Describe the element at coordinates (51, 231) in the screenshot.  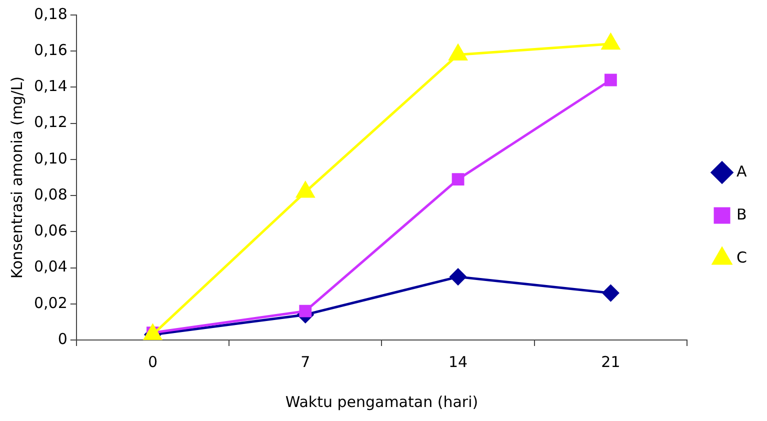
I see `y-tick-label: 0,06` at that location.